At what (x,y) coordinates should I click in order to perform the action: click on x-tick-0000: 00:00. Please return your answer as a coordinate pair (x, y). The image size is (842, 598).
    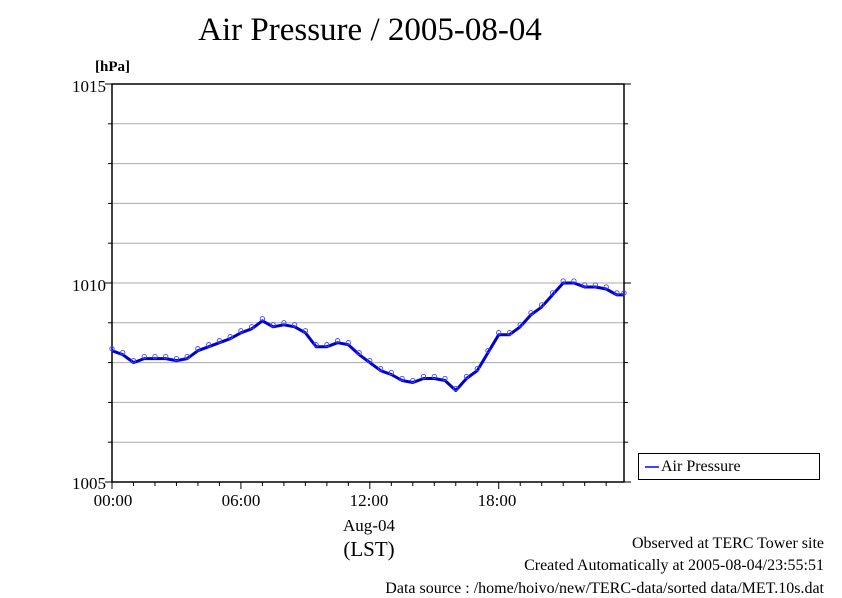
    Looking at the image, I should click on (113, 500).